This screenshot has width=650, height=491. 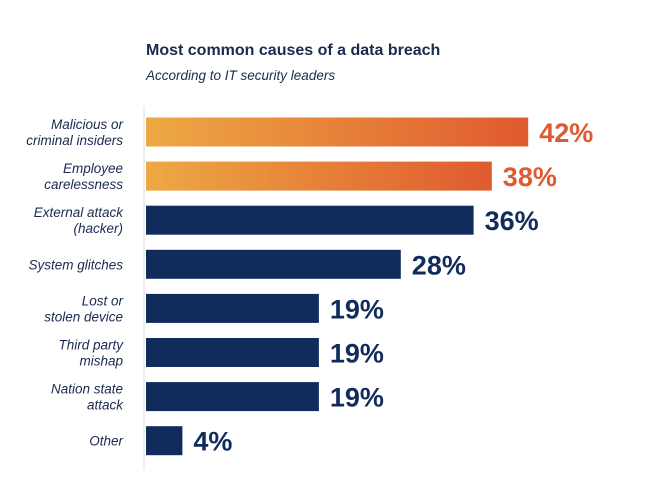 What do you see at coordinates (74, 132) in the screenshot?
I see `category-label: Malicious or criminal insiders` at bounding box center [74, 132].